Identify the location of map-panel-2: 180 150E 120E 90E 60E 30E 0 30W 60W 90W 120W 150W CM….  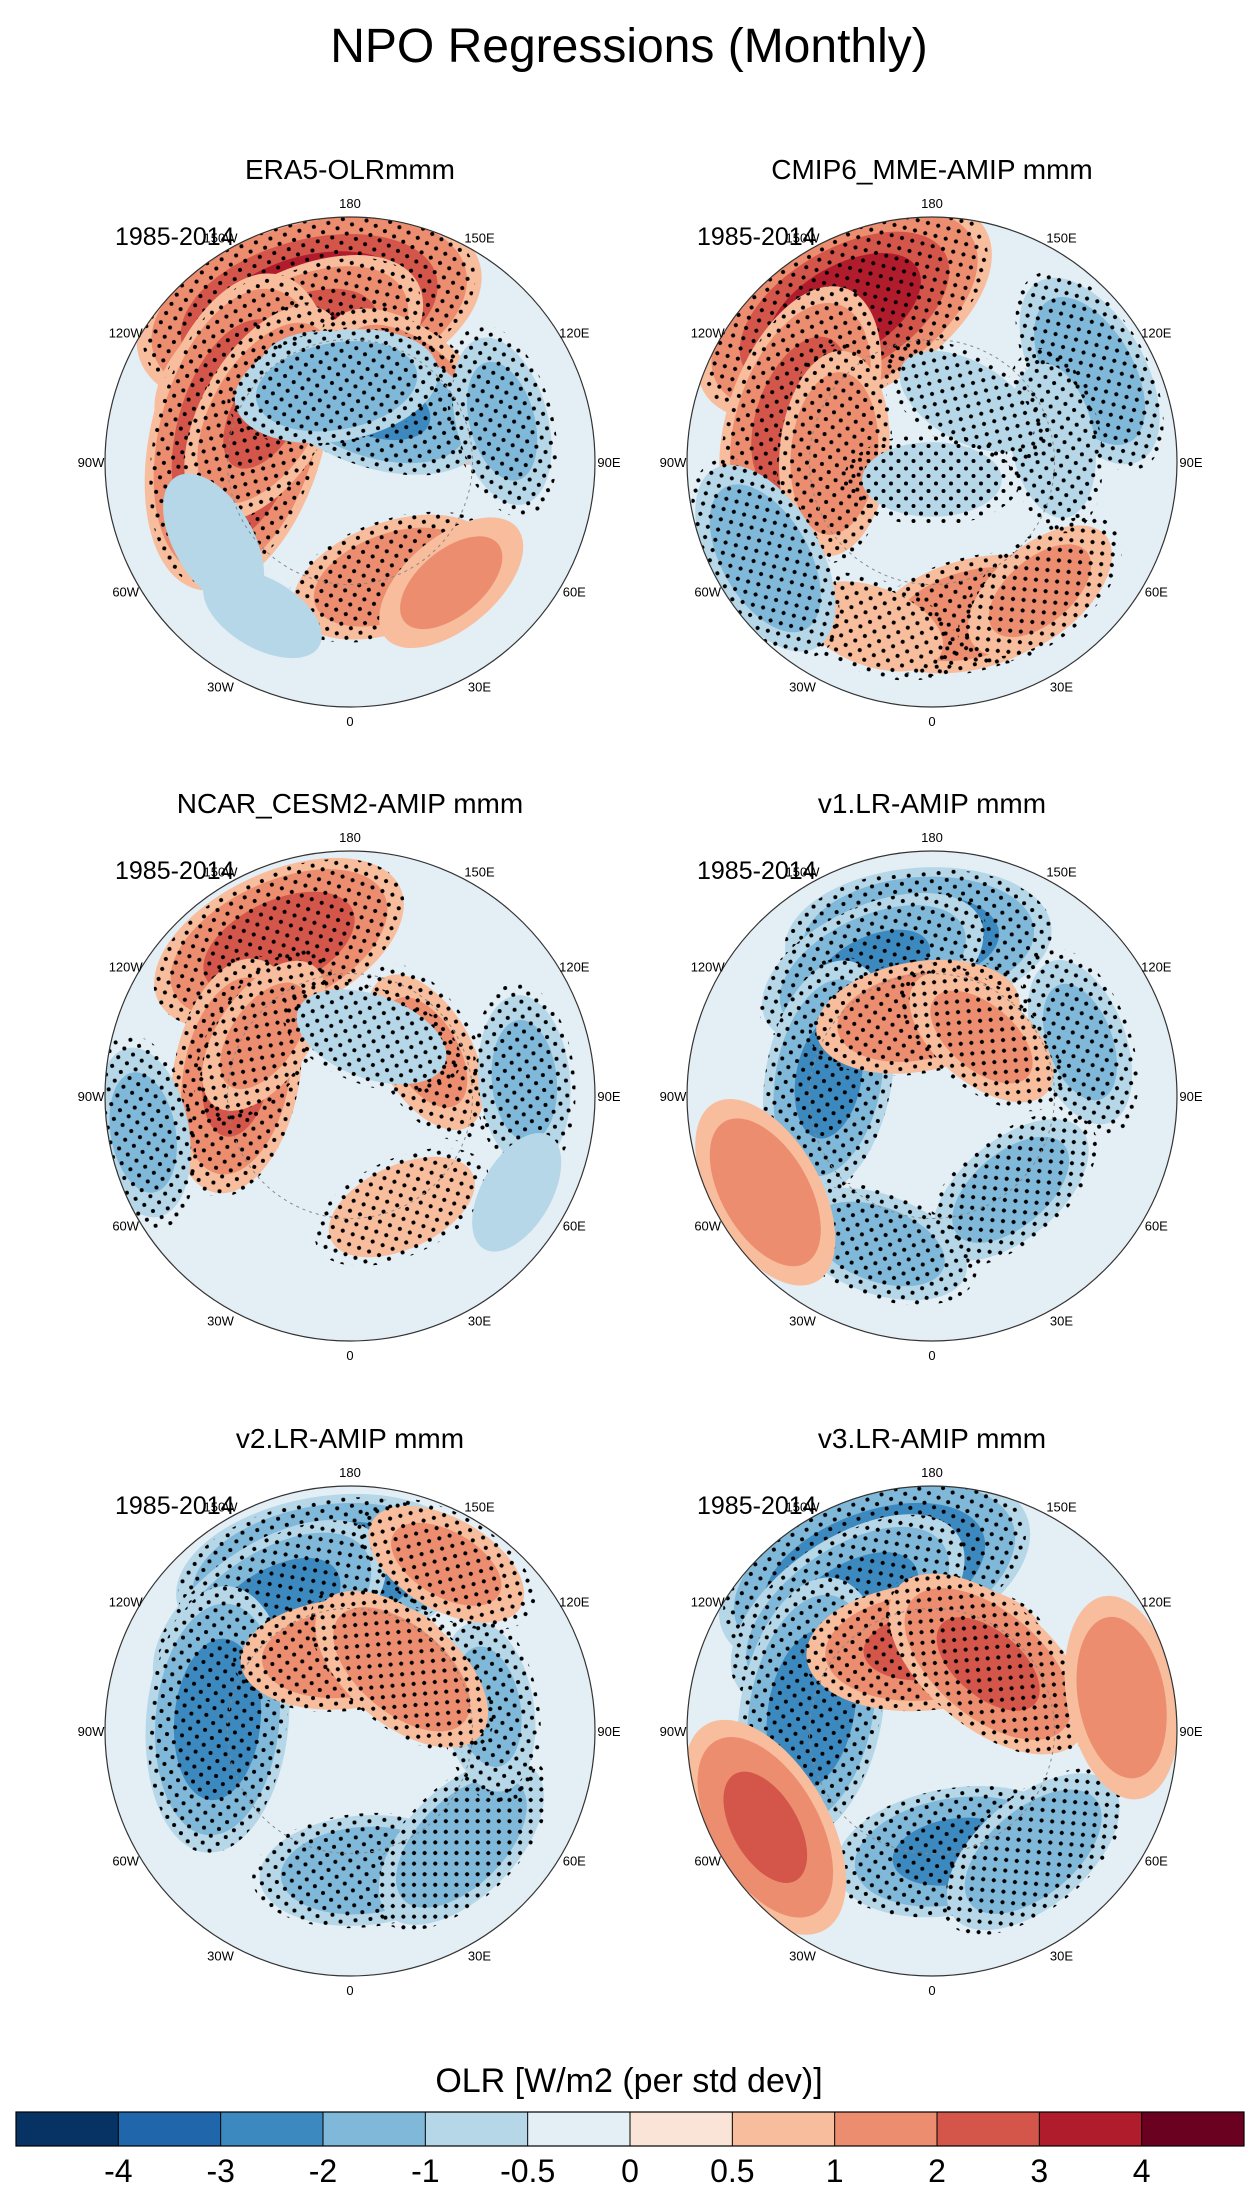
(931, 441).